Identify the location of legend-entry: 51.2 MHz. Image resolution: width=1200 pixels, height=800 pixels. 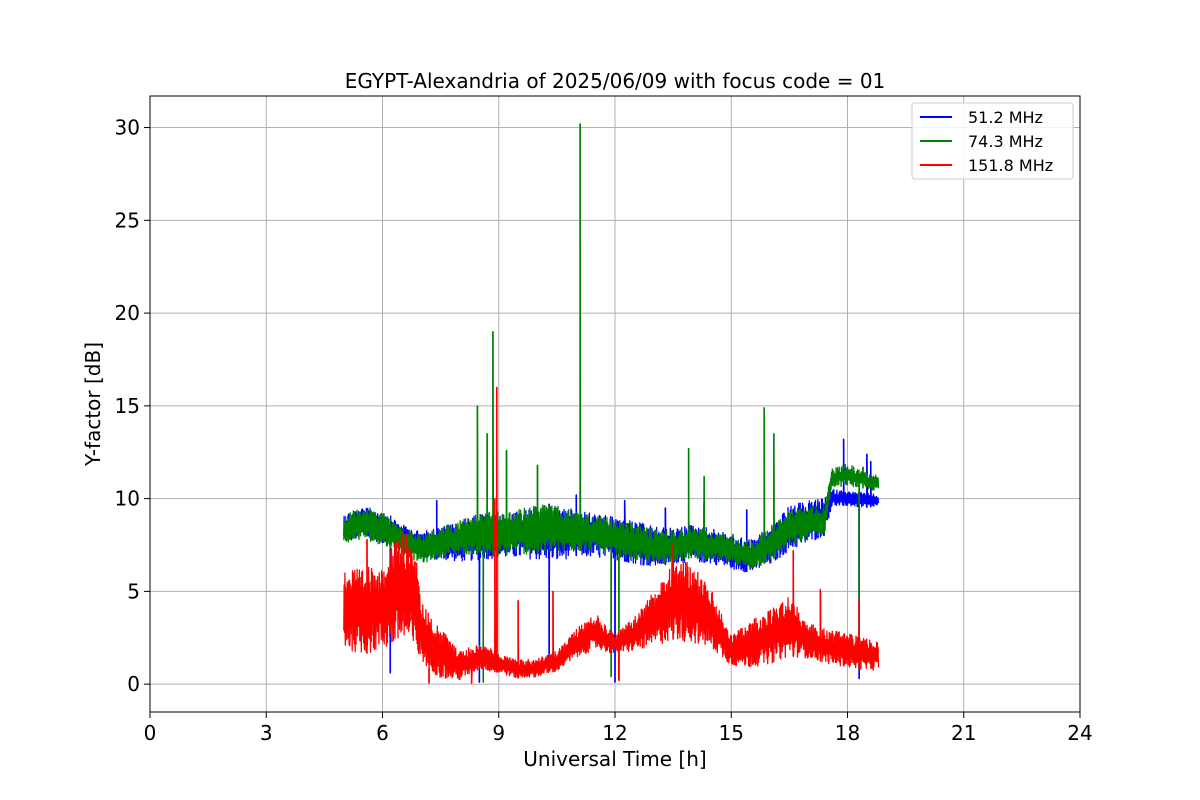
(1005, 117).